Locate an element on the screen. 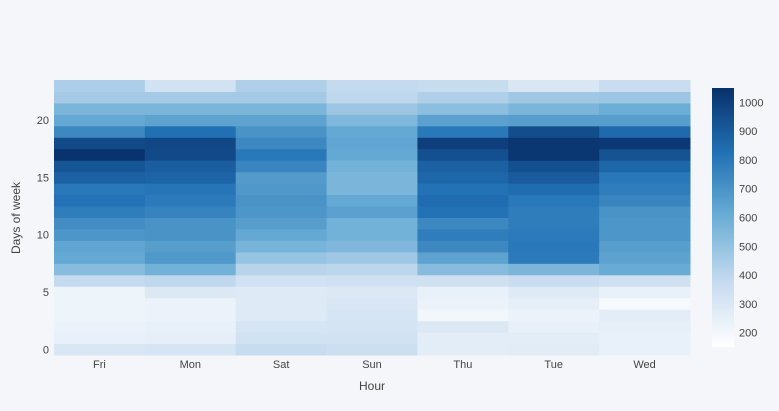 The image size is (779, 411). y-tick-label: 20 is located at coordinates (43, 121).